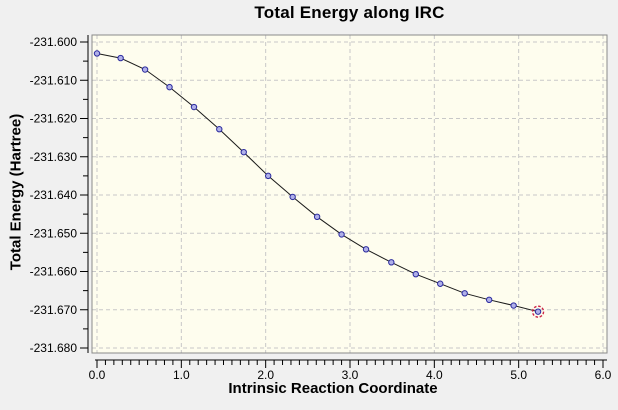 This screenshot has width=618, height=410. I want to click on y-tick-label: -231.630, so click(54, 157).